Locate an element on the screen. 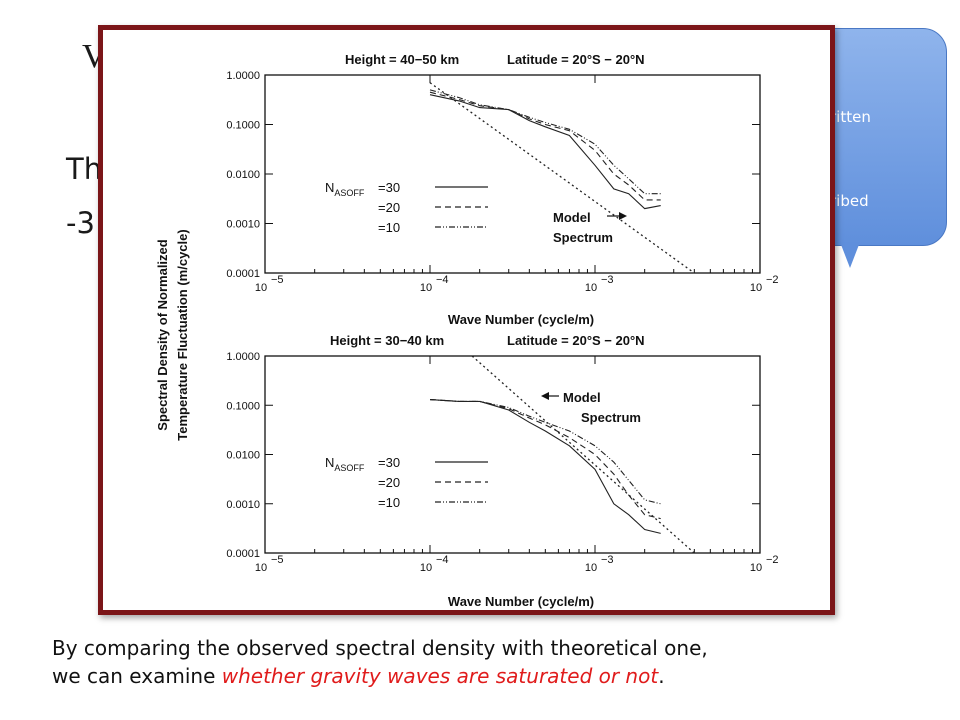  chart2-ytick-label-0: 1.0000 is located at coordinates (243, 357).